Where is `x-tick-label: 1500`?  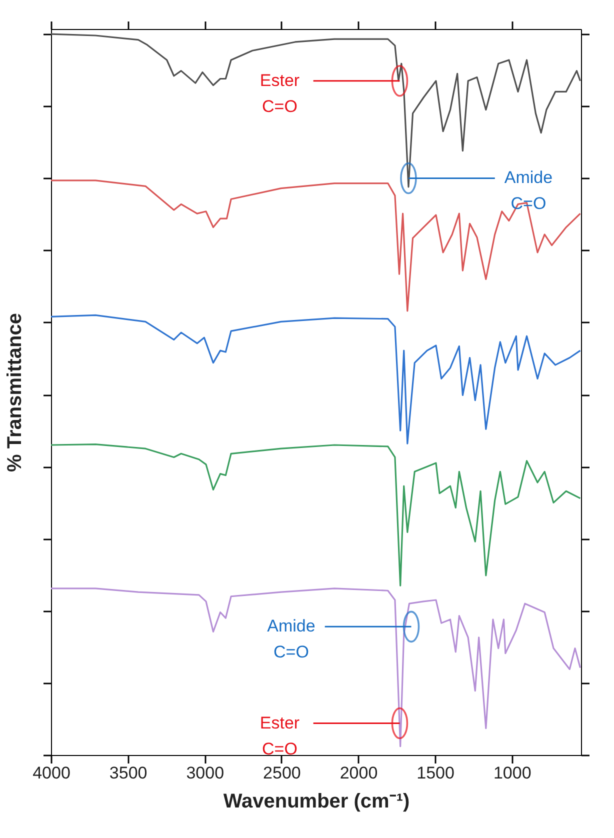
x-tick-label: 1500 is located at coordinates (435, 773).